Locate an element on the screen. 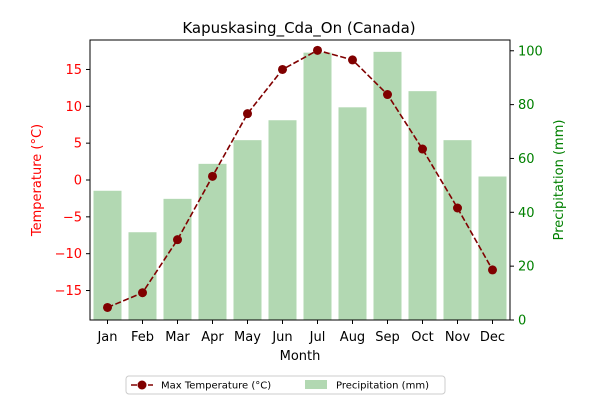  y-axis-left-label: Temperature (°C) is located at coordinates (37, 180).